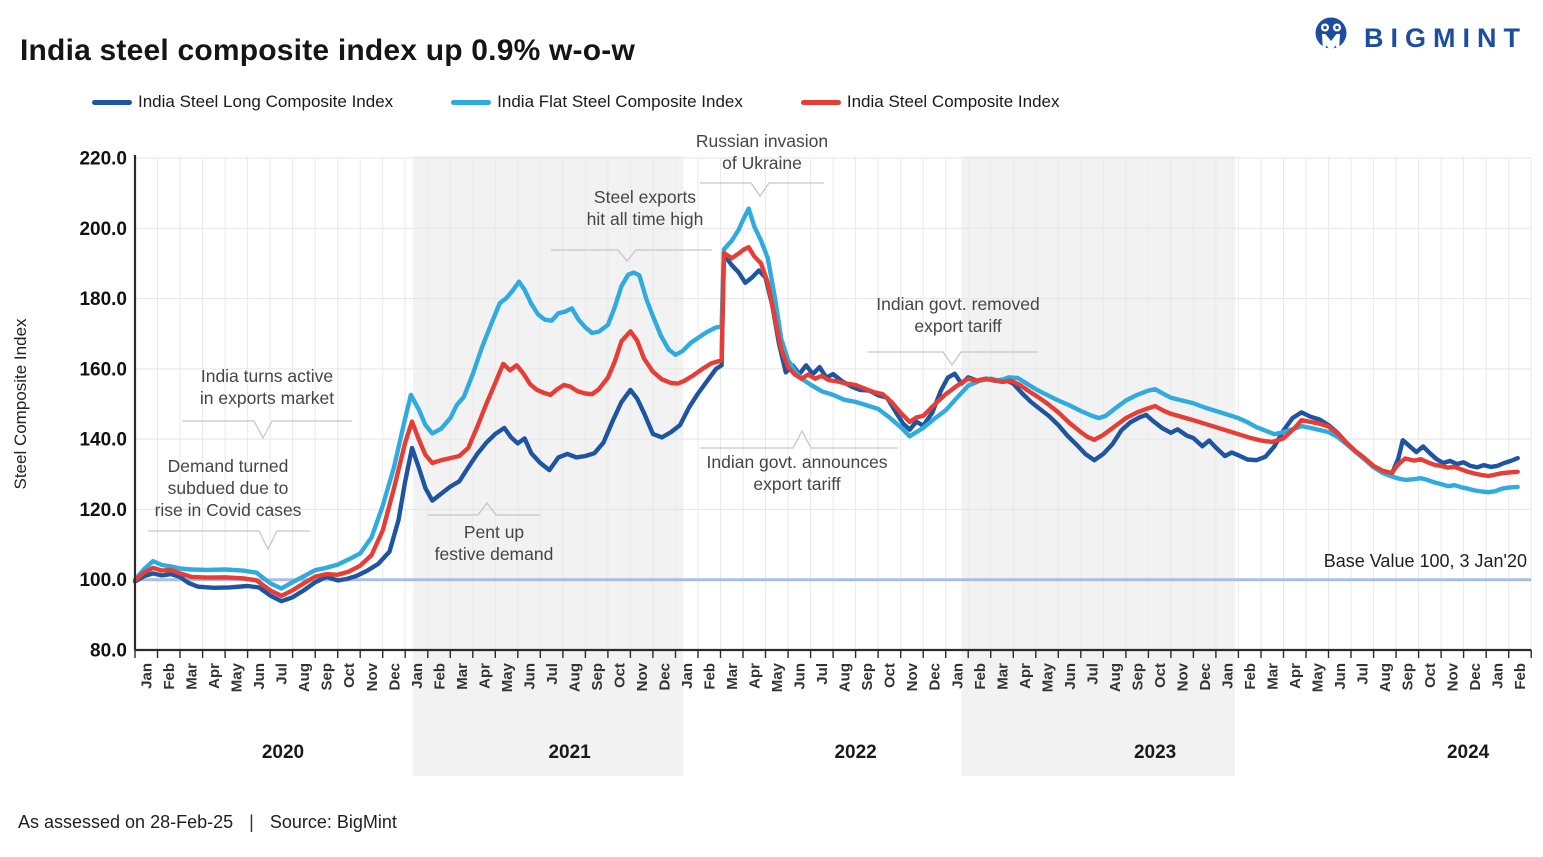  What do you see at coordinates (108, 651) in the screenshot?
I see `svg-text: 80.0` at bounding box center [108, 651].